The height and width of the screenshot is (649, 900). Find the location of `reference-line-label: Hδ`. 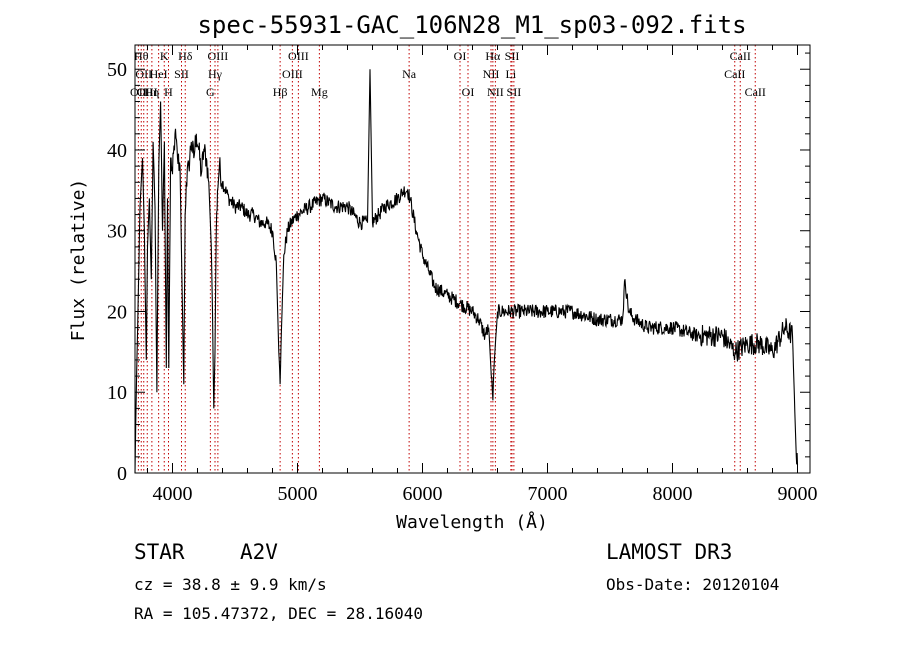

reference-line-label: Hδ is located at coordinates (185, 56).